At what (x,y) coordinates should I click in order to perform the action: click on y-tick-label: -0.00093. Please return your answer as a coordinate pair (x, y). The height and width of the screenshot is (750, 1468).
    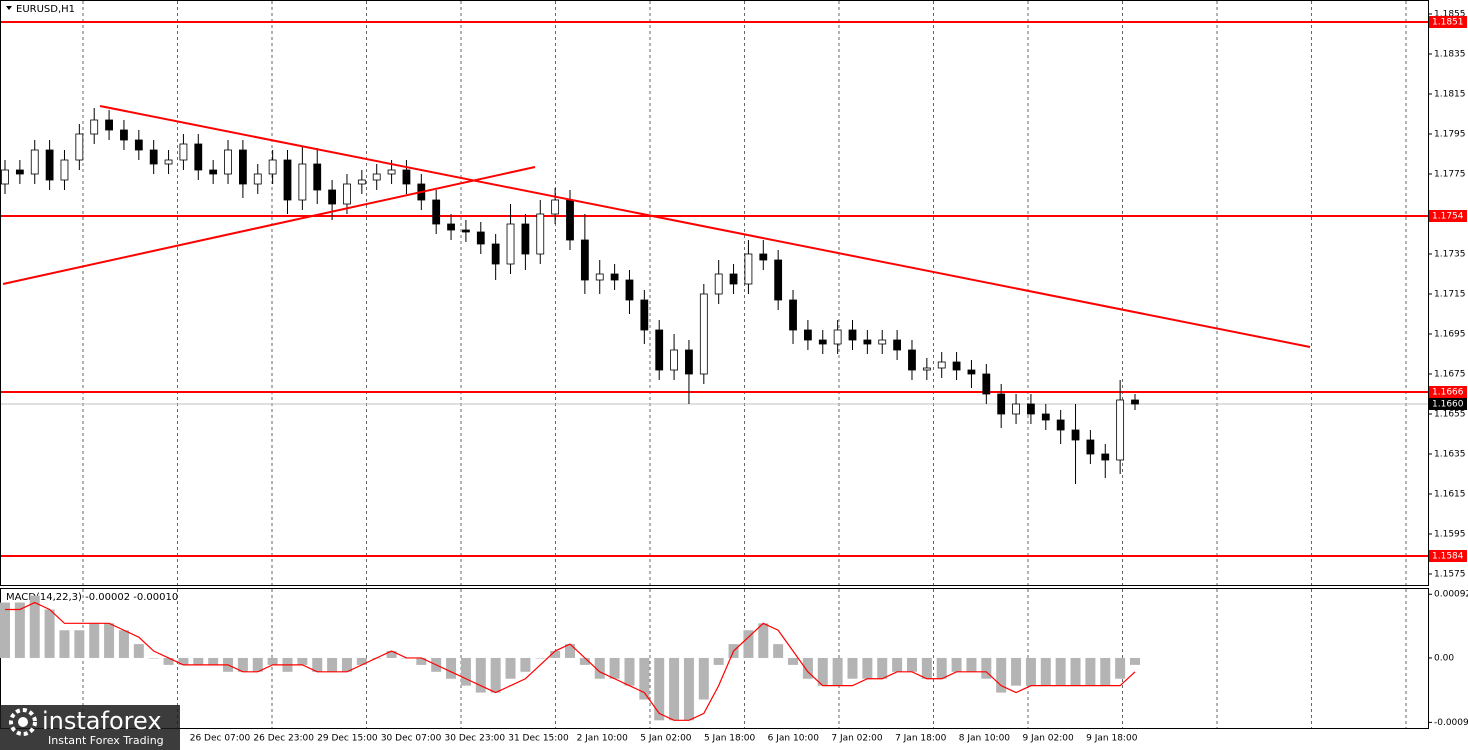
    Looking at the image, I should click on (1451, 723).